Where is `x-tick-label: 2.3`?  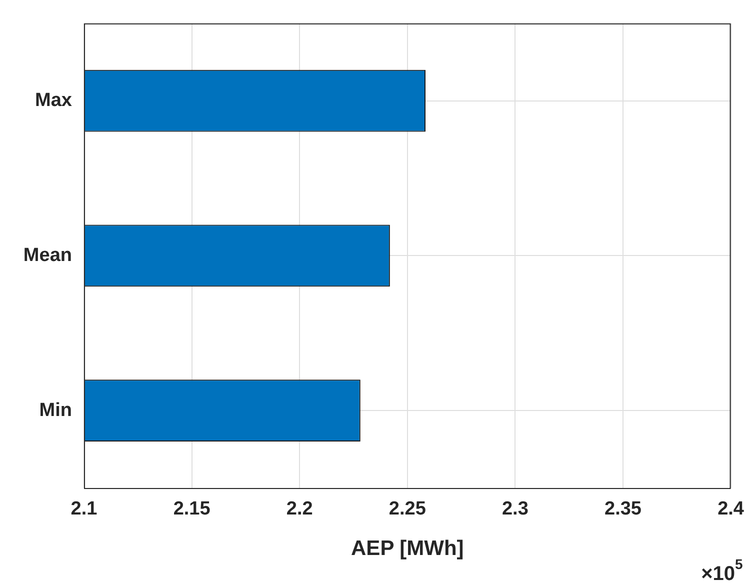 x-tick-label: 2.3 is located at coordinates (515, 509).